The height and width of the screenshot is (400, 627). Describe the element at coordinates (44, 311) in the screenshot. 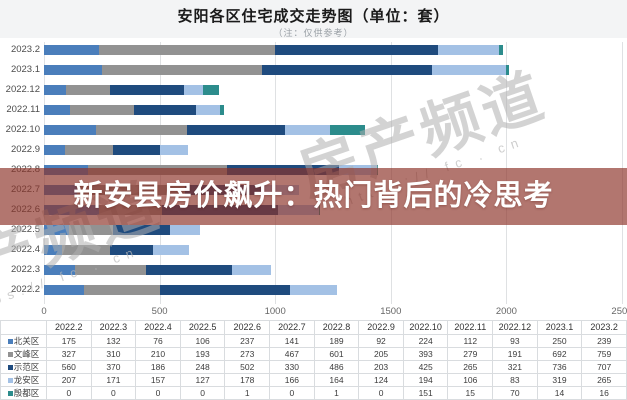

I see `x-axis-tick-label: 0` at that location.